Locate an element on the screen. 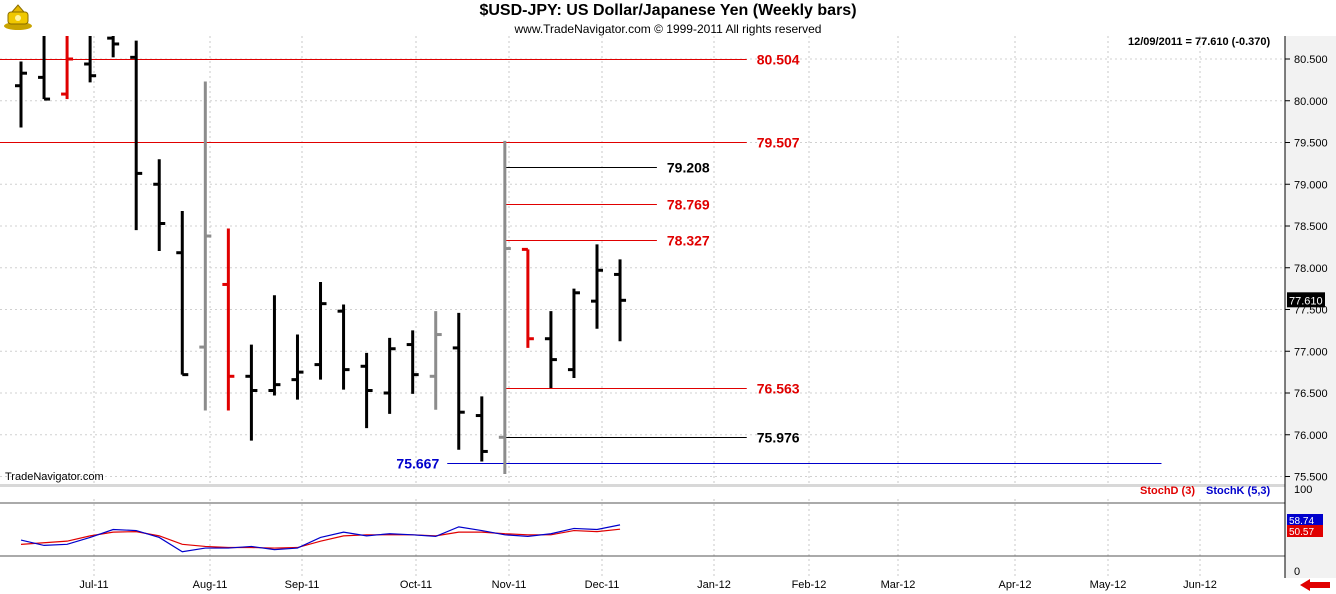  x-tick-label: Aug-11 is located at coordinates (210, 585).